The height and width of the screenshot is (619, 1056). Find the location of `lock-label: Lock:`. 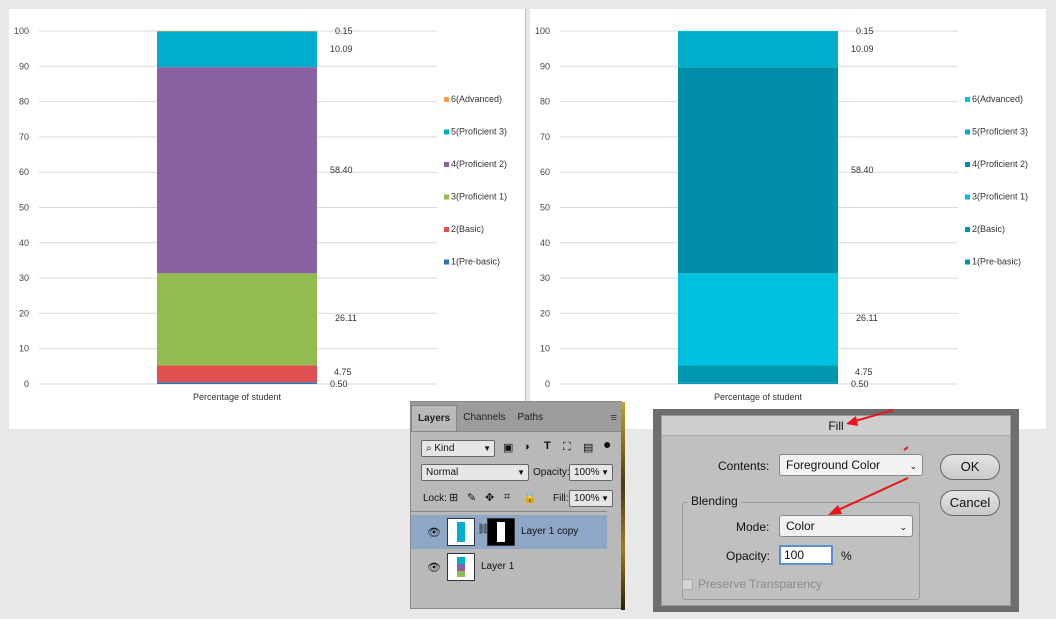

lock-label: Lock: is located at coordinates (435, 498).